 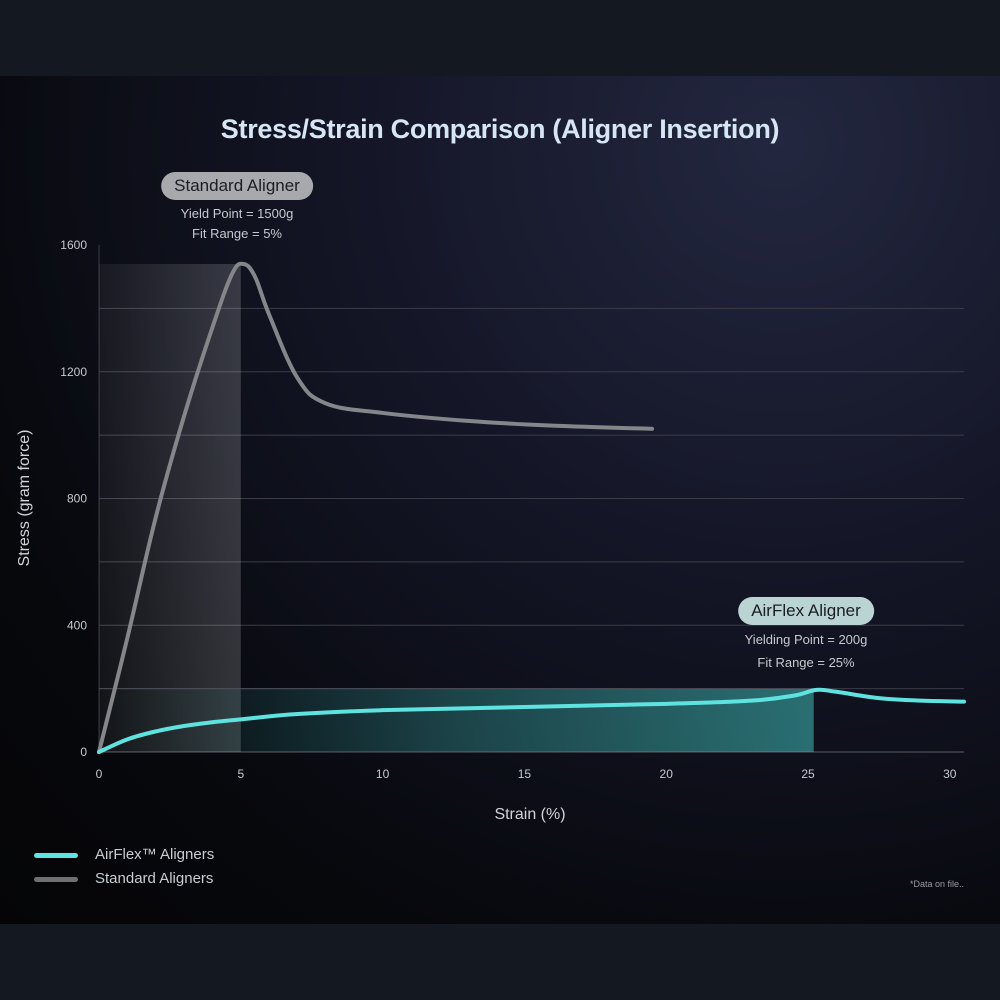 I want to click on footnote: *Data on file.., so click(x=936, y=884).